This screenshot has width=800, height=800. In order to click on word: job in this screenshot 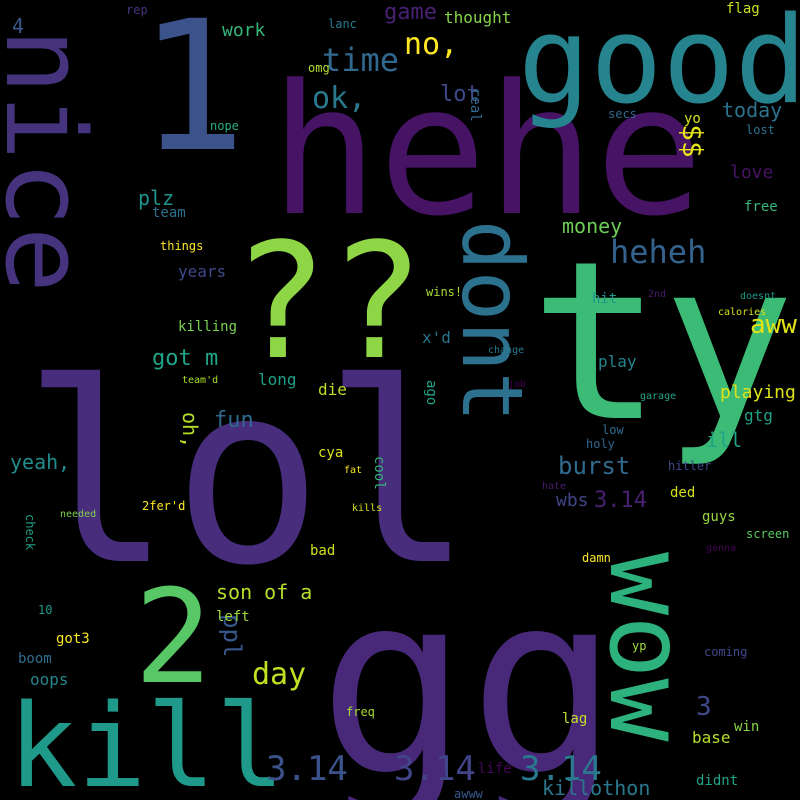, I will do `click(517, 384)`.